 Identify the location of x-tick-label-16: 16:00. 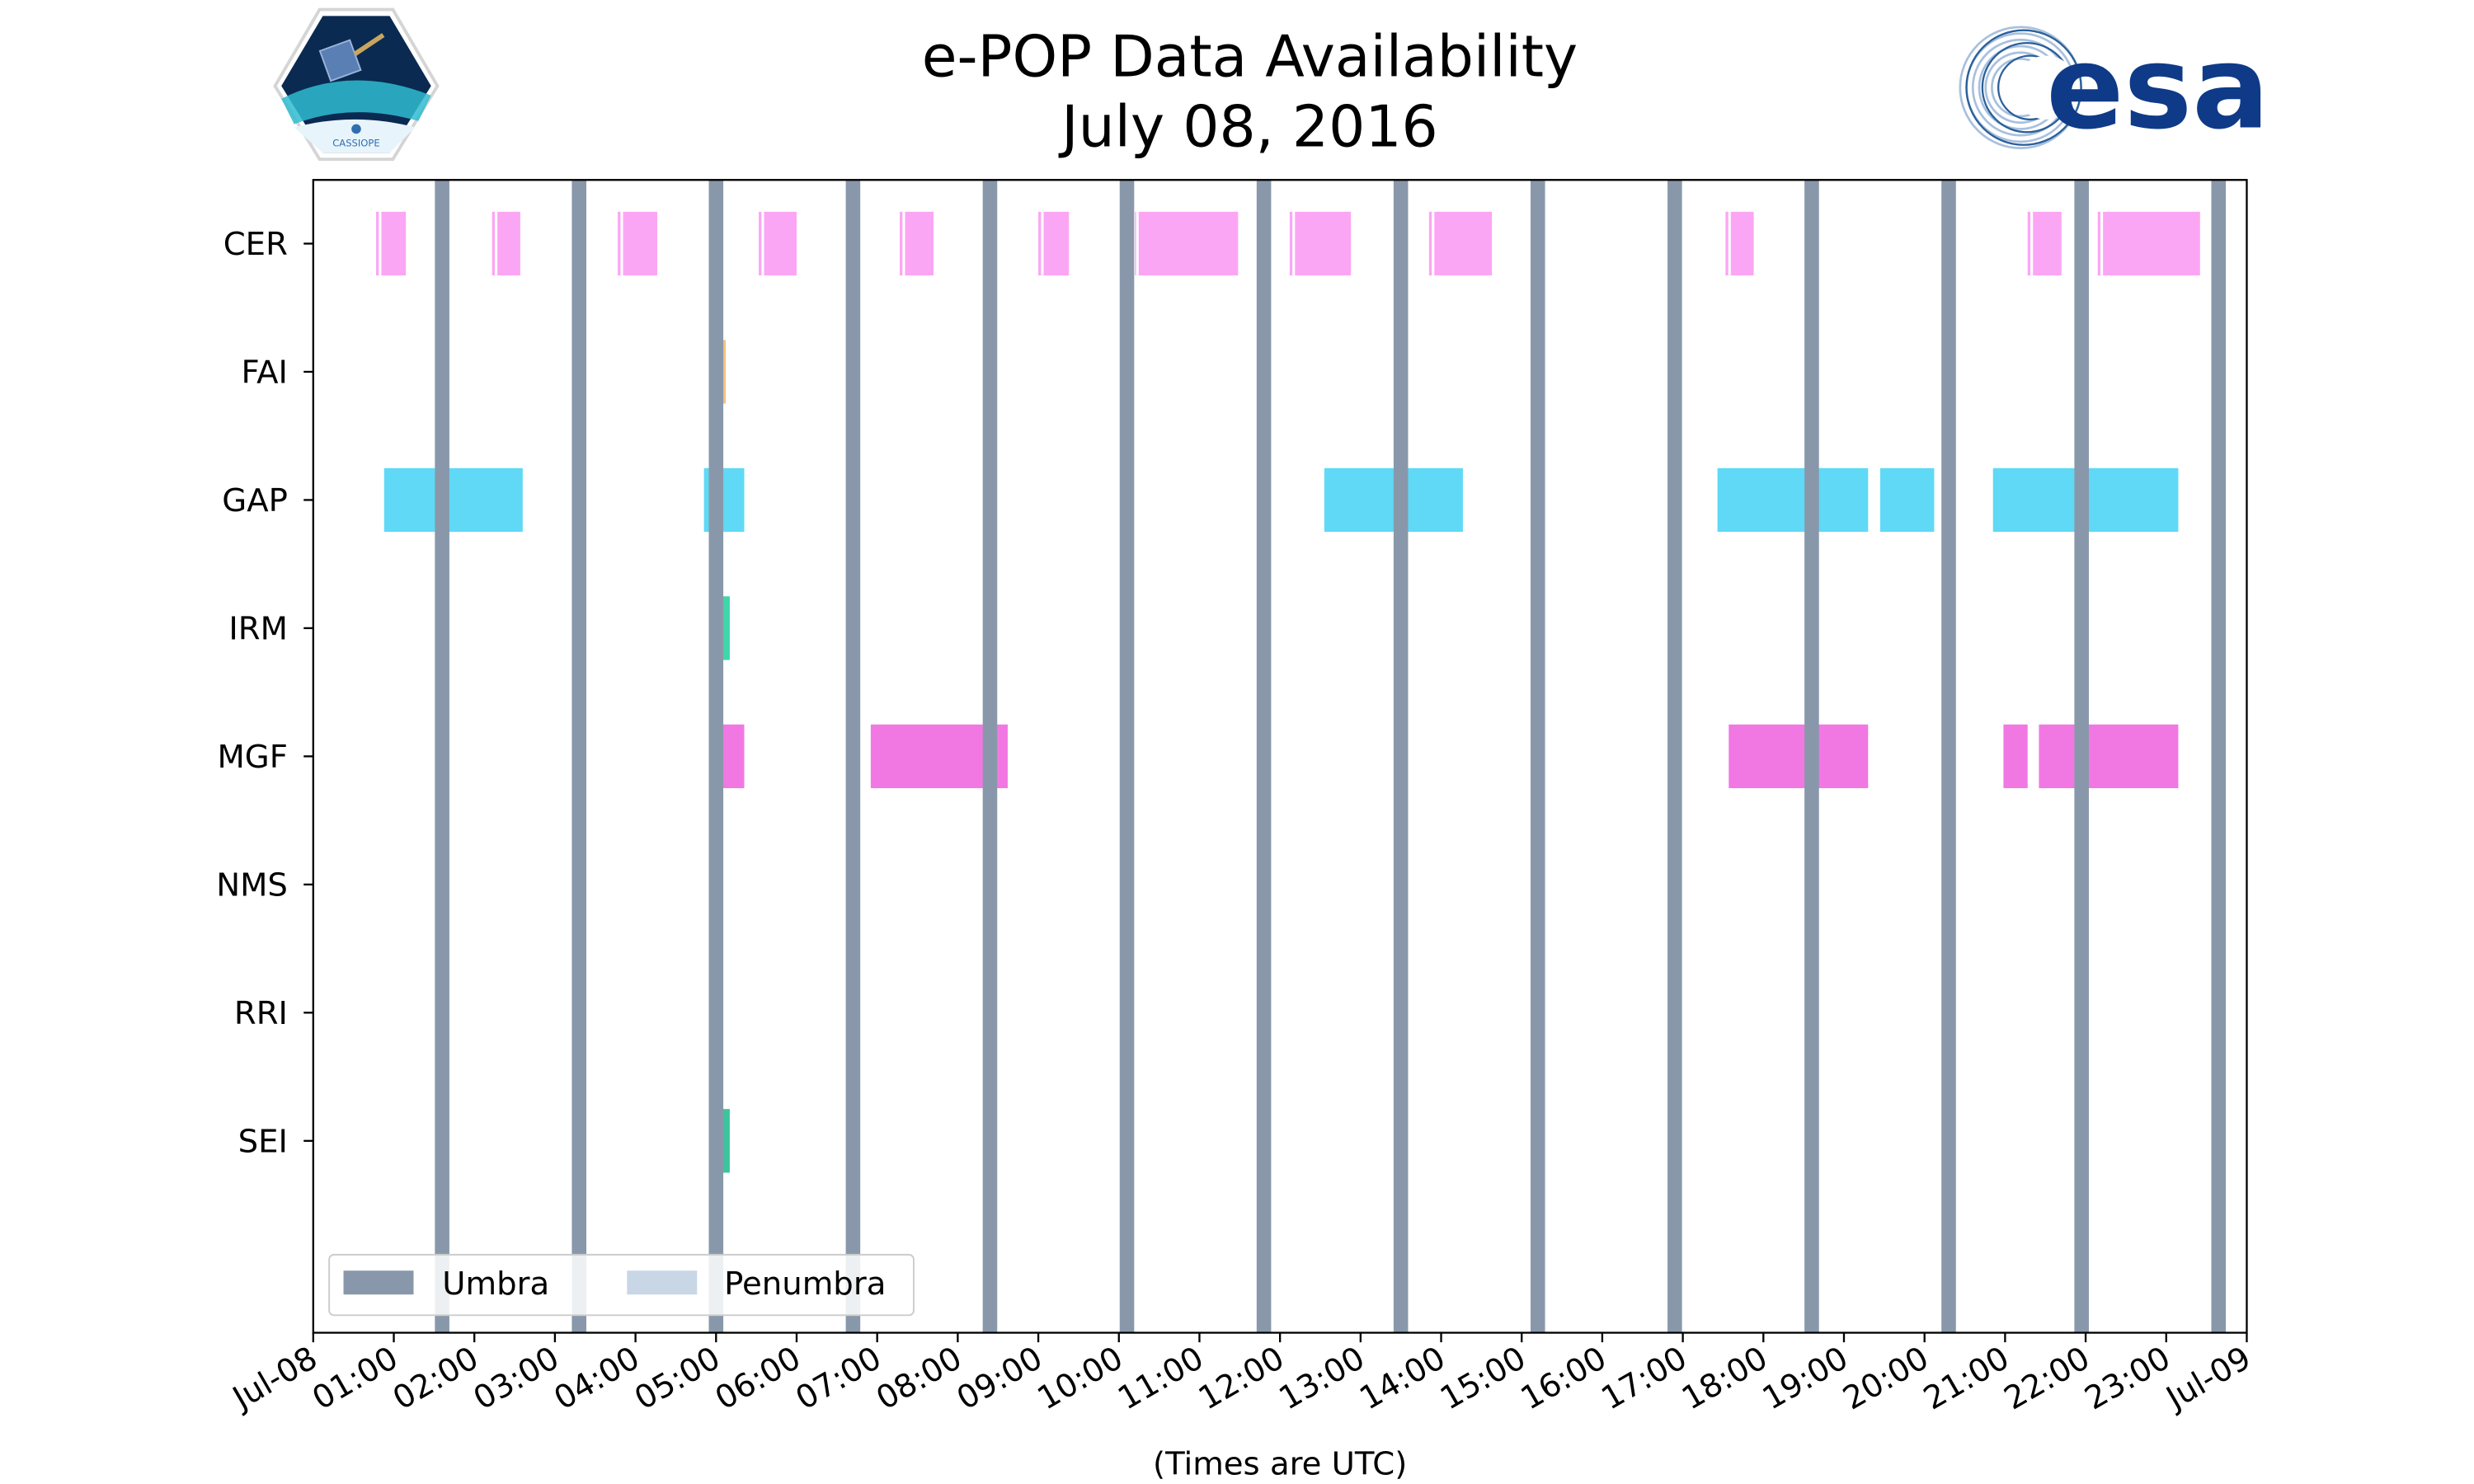
(1564, 1379).